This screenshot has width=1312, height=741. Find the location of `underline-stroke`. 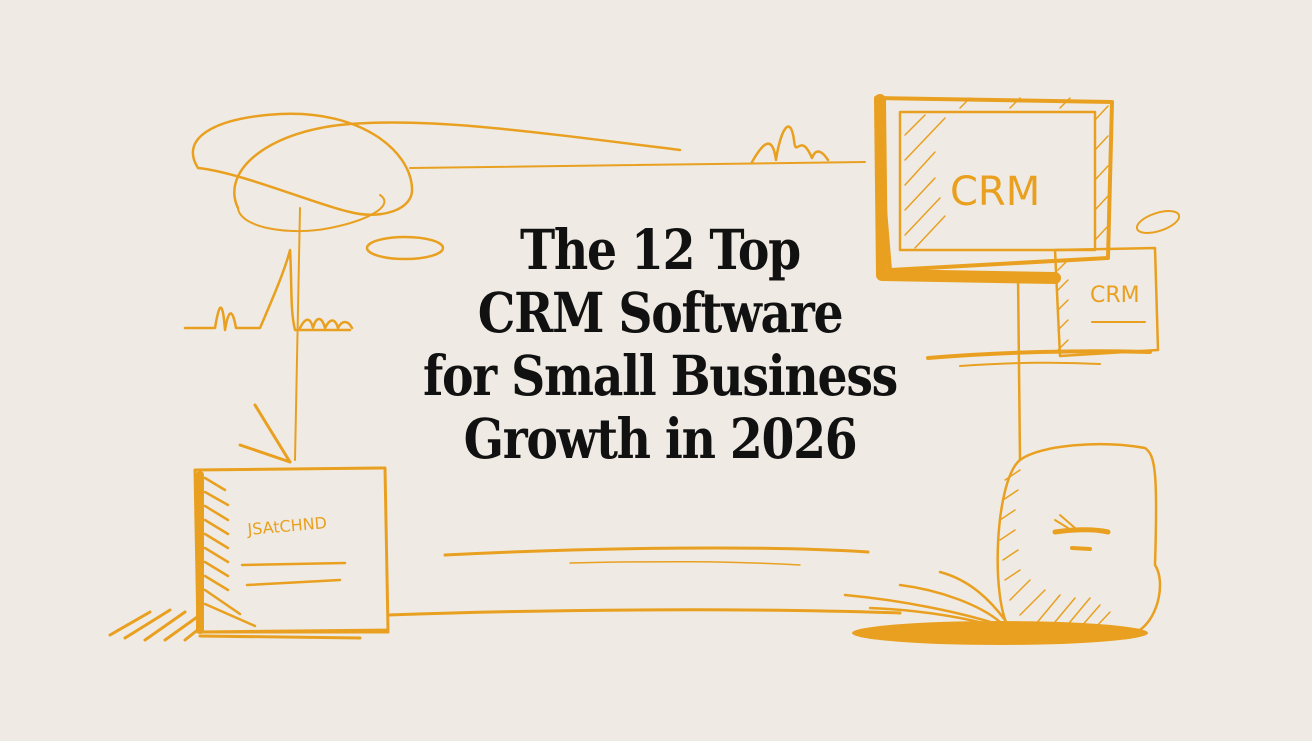

underline-stroke is located at coordinates (656, 551).